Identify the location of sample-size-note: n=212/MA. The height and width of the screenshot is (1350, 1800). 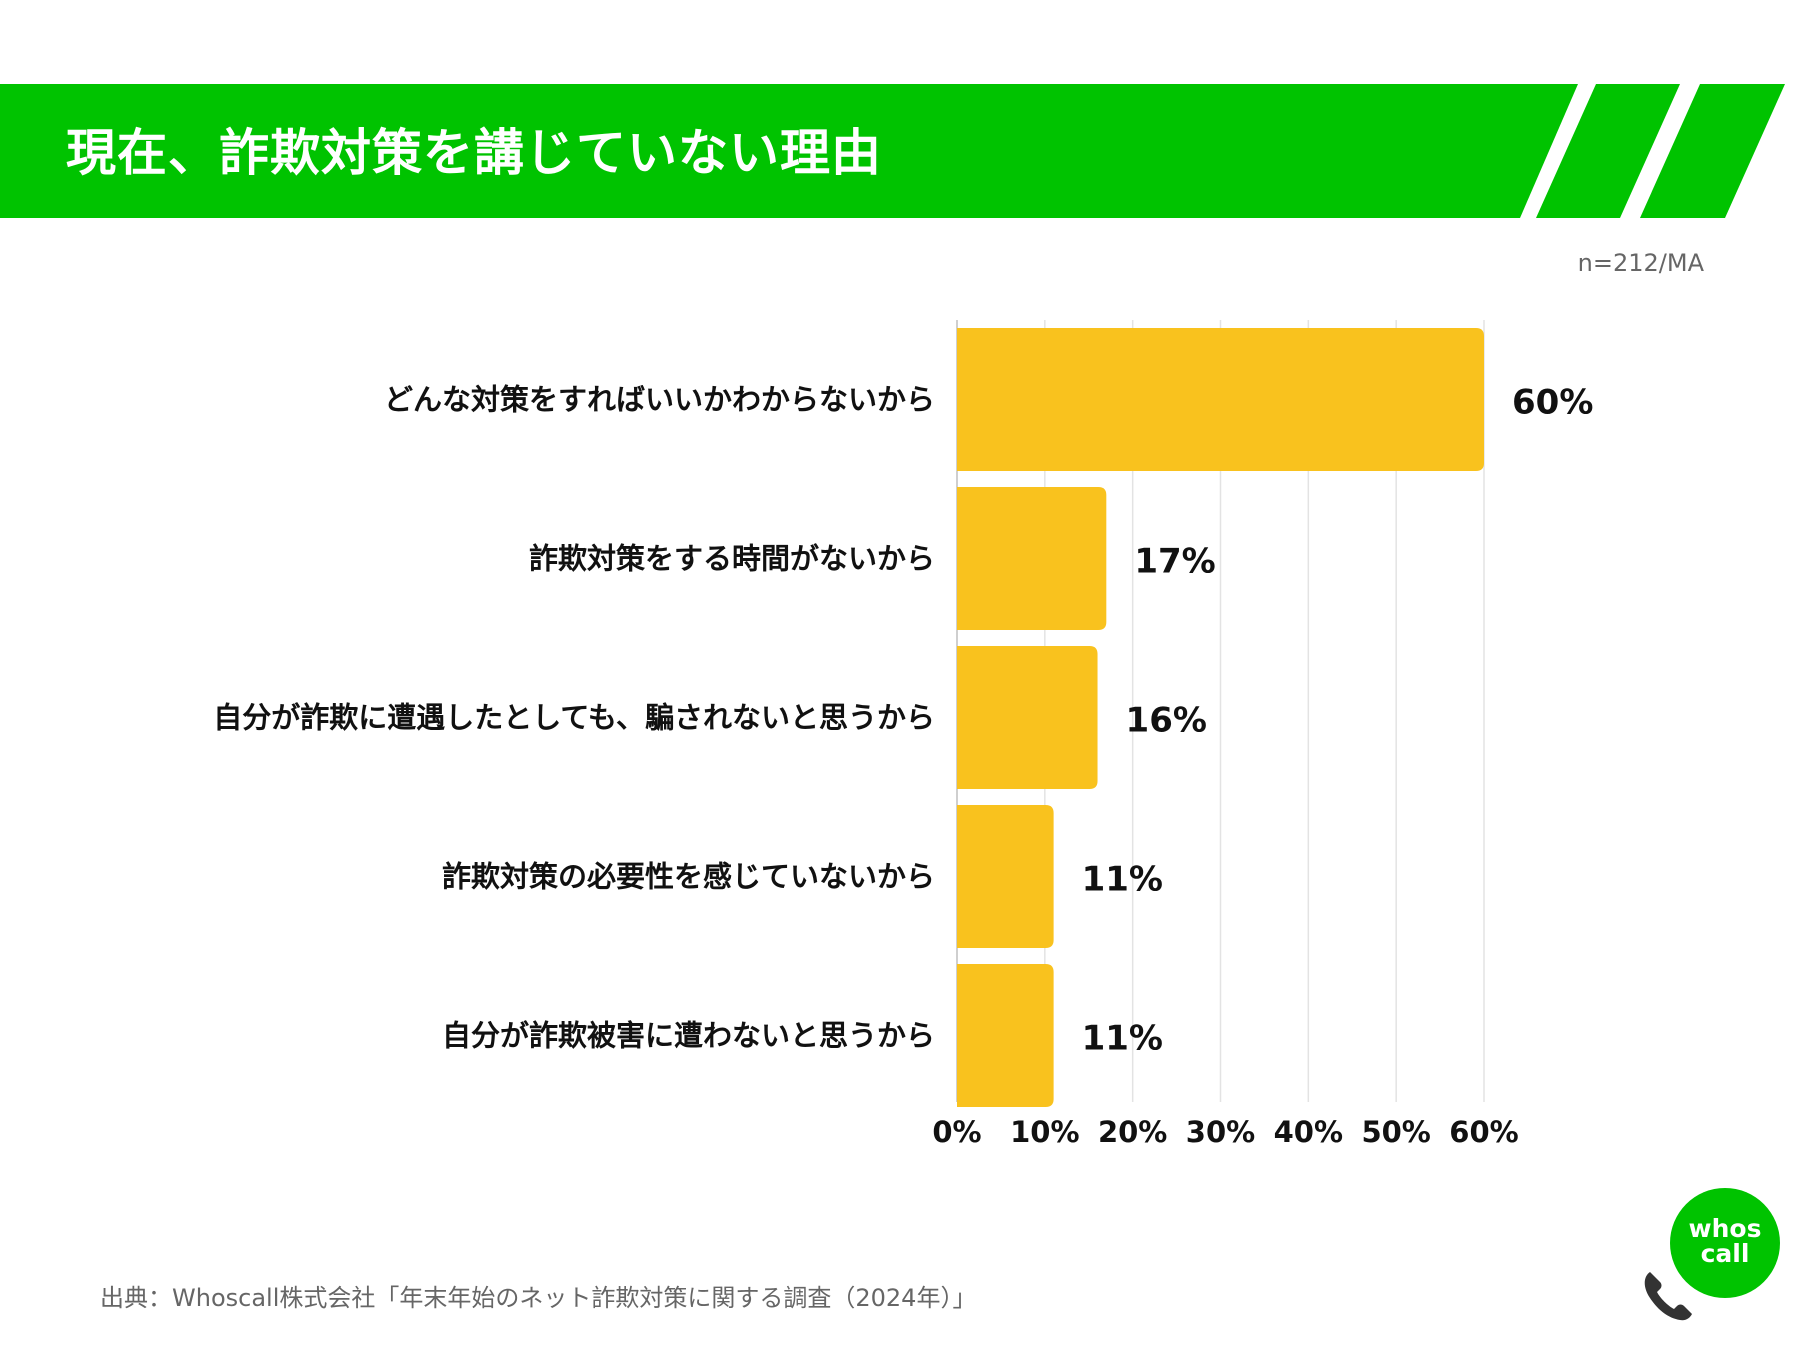
(1640, 263).